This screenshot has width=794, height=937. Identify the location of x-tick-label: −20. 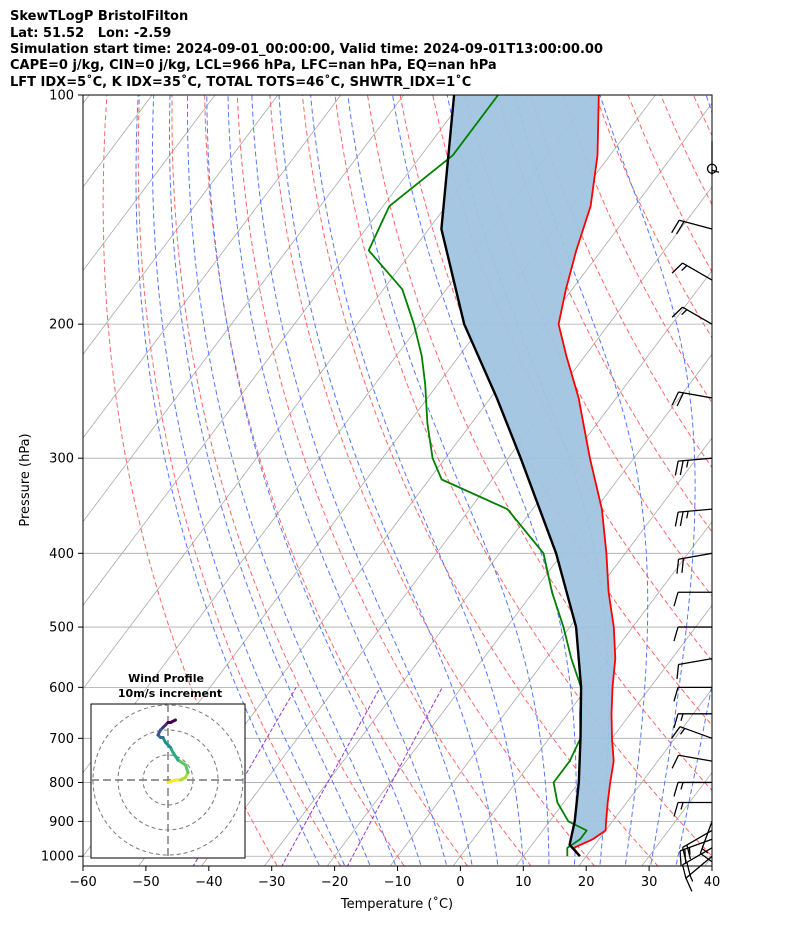
(334, 882).